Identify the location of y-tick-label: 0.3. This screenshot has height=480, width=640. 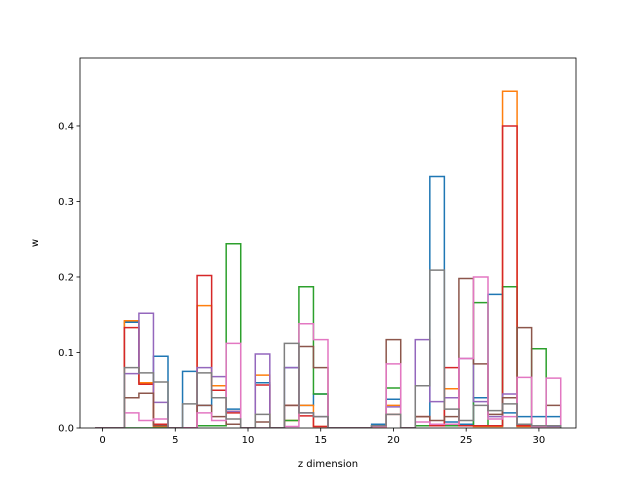
(66, 202).